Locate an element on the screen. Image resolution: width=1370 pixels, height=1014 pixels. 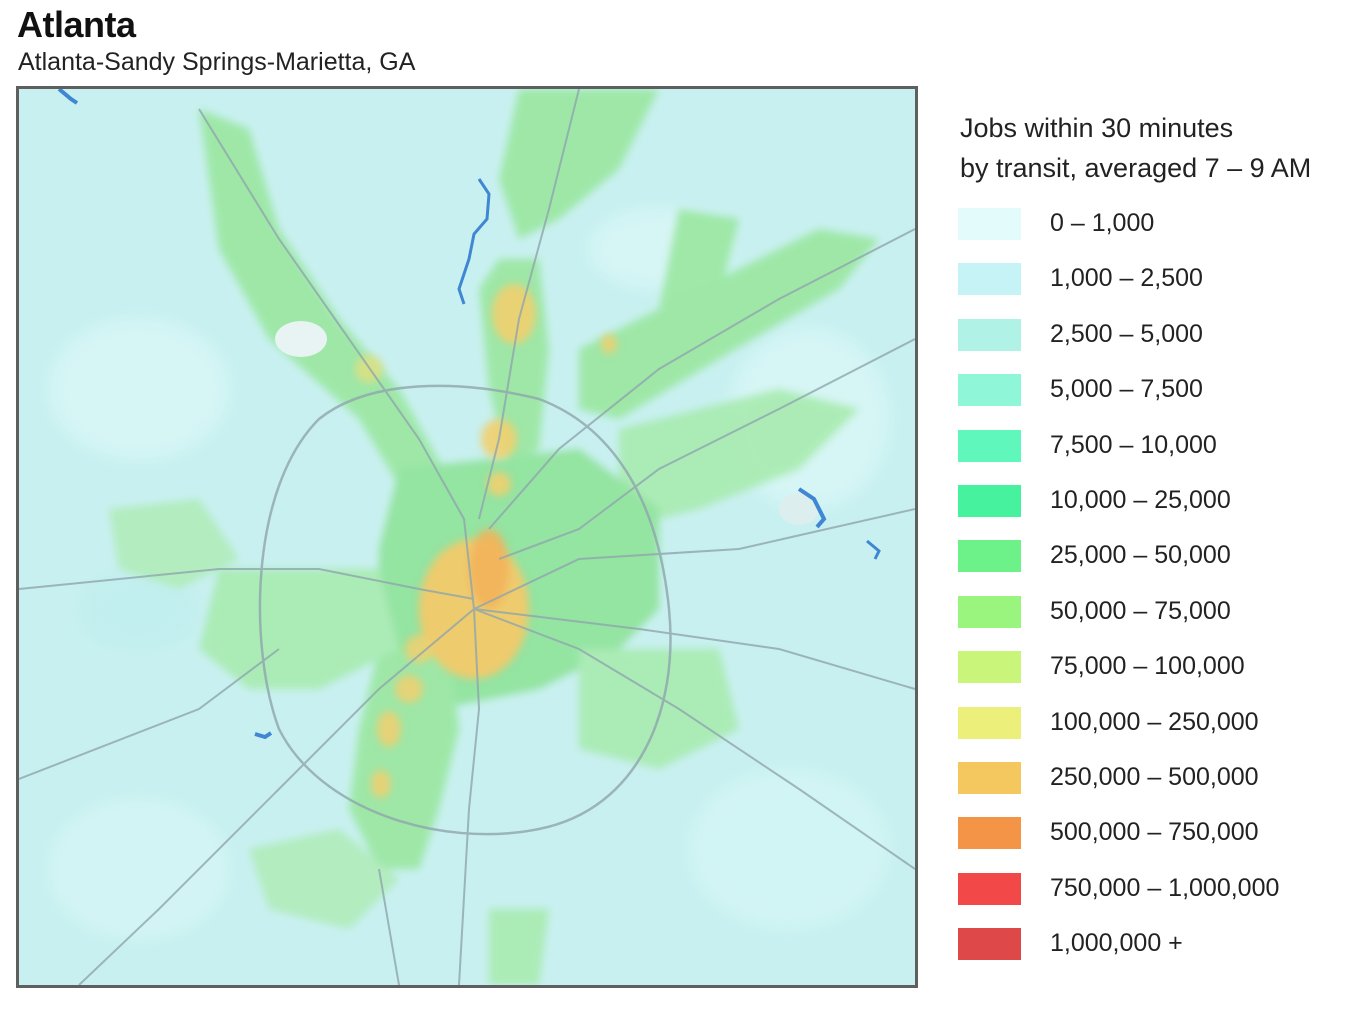
legend-item: 10,000 – 25,000 is located at coordinates (1158, 501).